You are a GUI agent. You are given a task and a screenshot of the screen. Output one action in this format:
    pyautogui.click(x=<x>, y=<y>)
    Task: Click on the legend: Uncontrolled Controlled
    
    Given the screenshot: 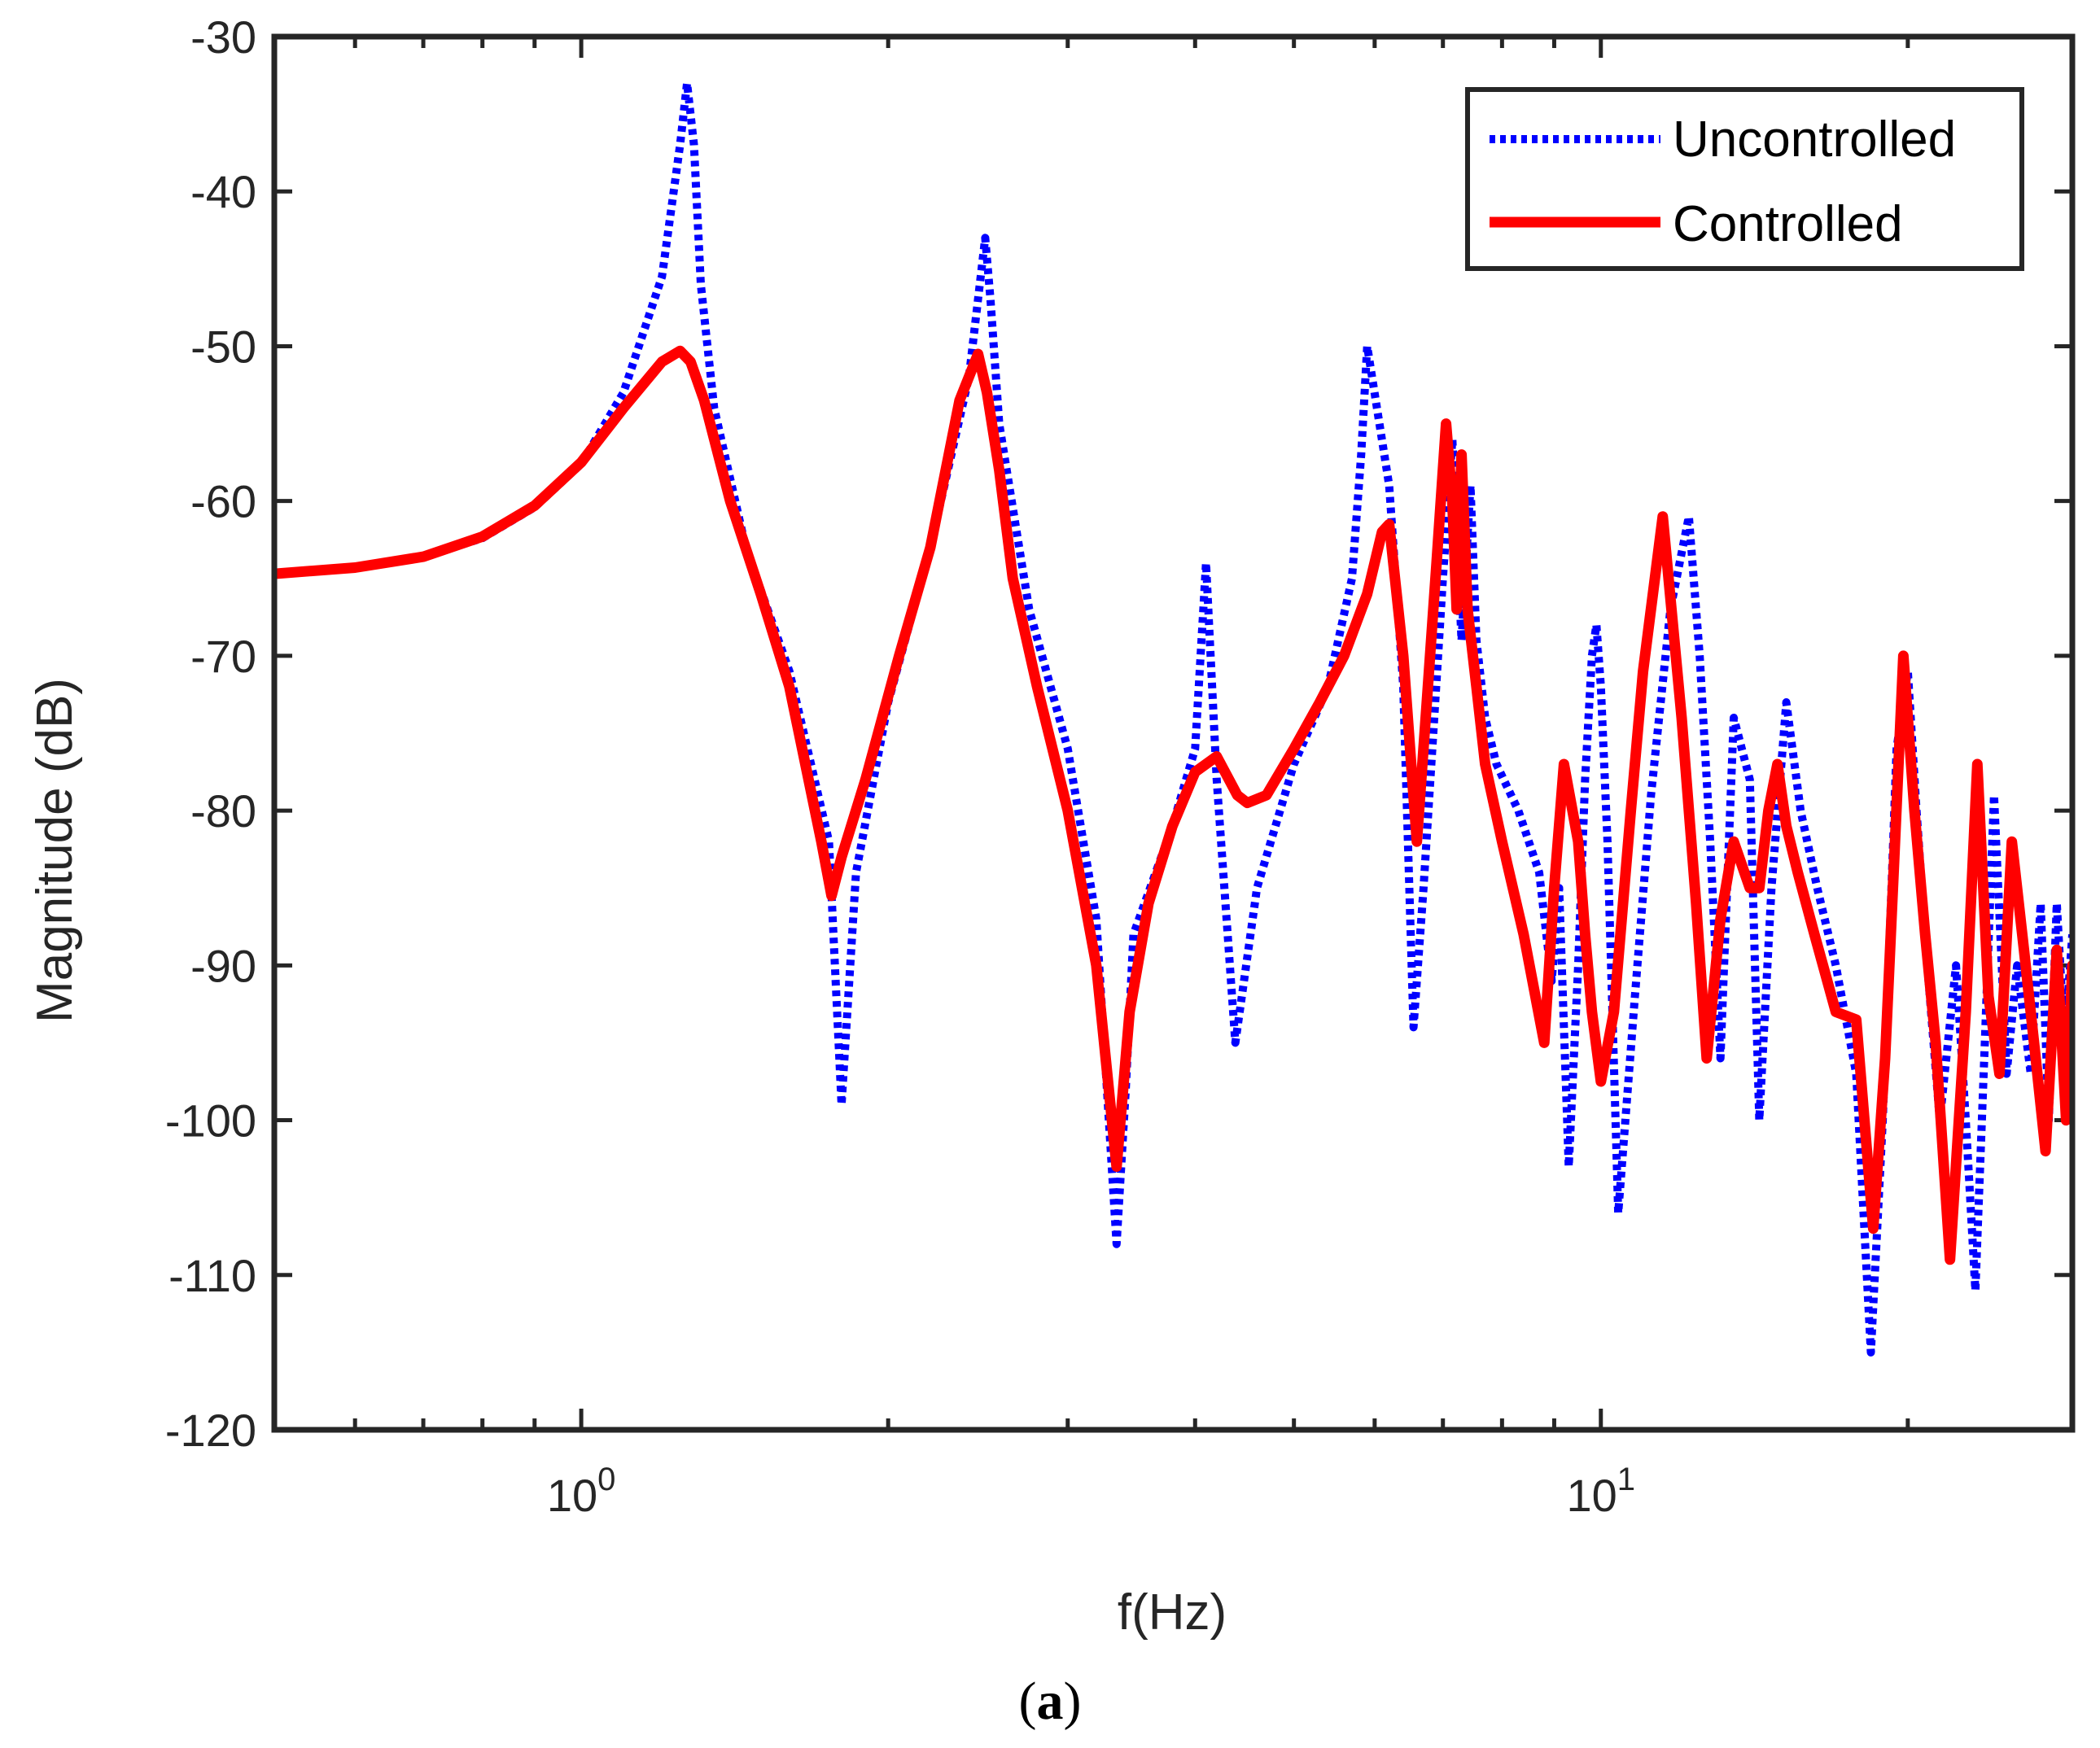 What is the action you would take?
    pyautogui.click(x=1744, y=179)
    